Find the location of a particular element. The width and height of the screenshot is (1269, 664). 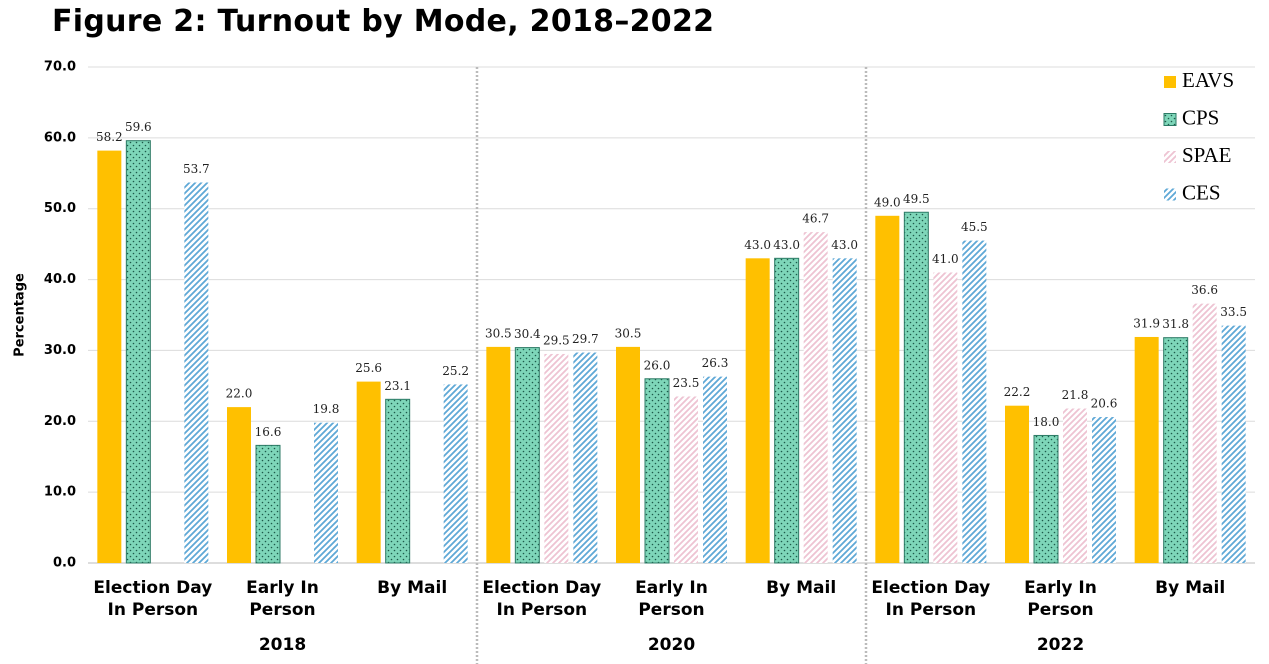

legend-label: CPS is located at coordinates (1200, 117).